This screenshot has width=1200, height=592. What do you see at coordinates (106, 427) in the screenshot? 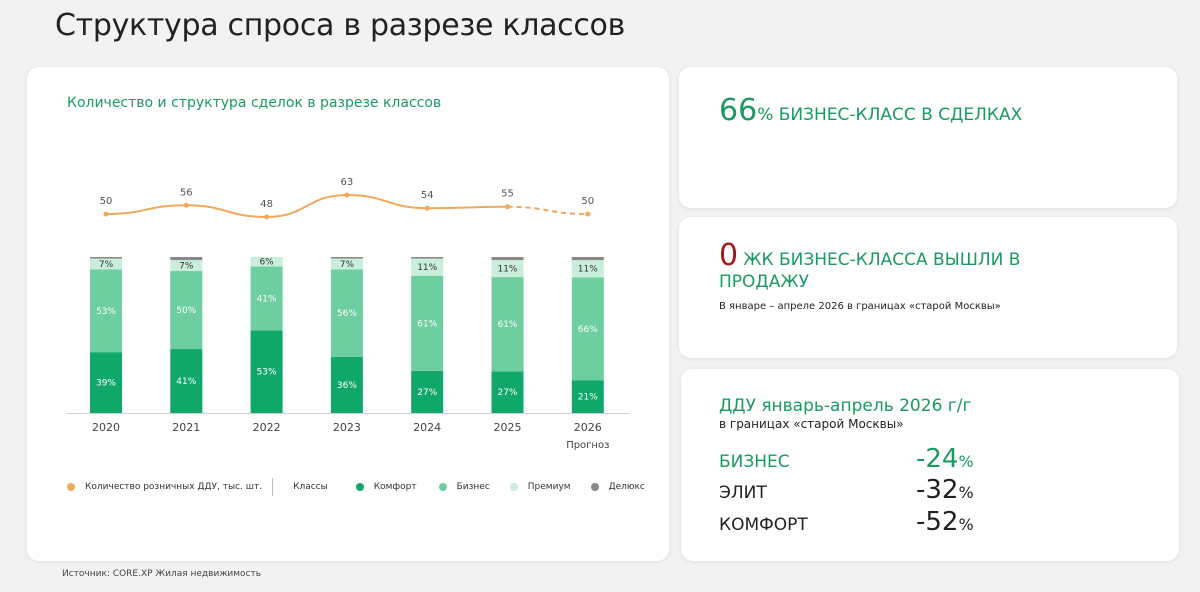
I see `x-tick-label: 2020` at bounding box center [106, 427].